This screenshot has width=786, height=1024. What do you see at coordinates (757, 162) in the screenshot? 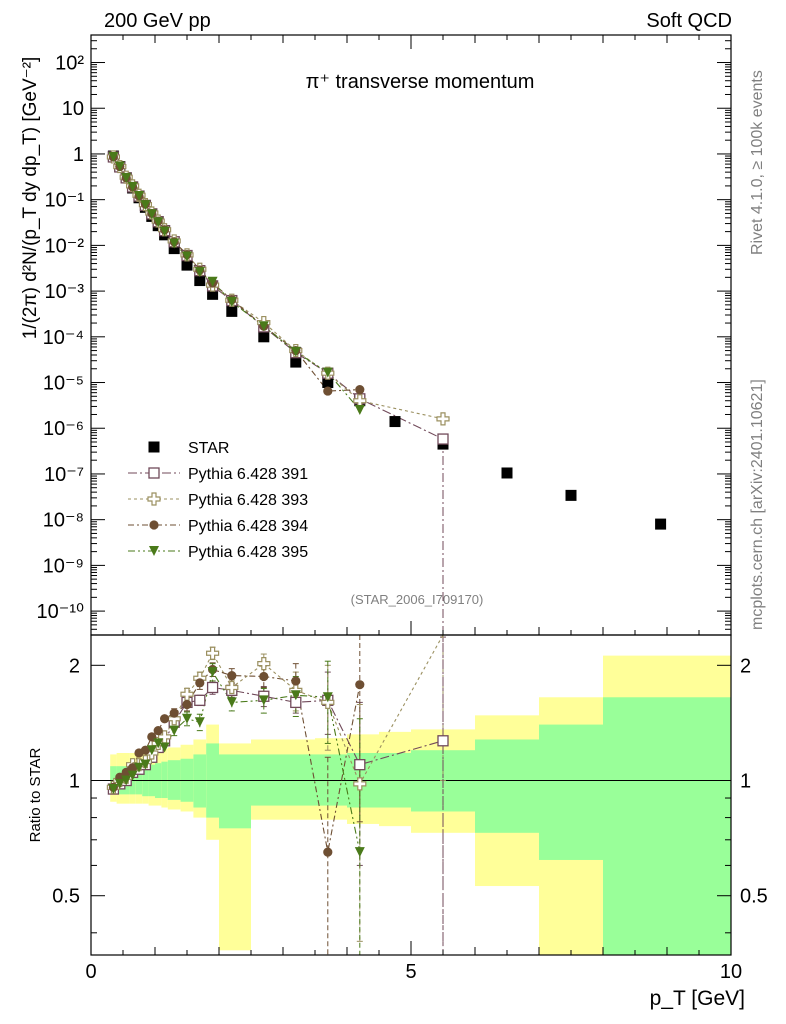
I see `side-label-top: Rivet 4.1.0, ≥ 100k events` at bounding box center [757, 162].